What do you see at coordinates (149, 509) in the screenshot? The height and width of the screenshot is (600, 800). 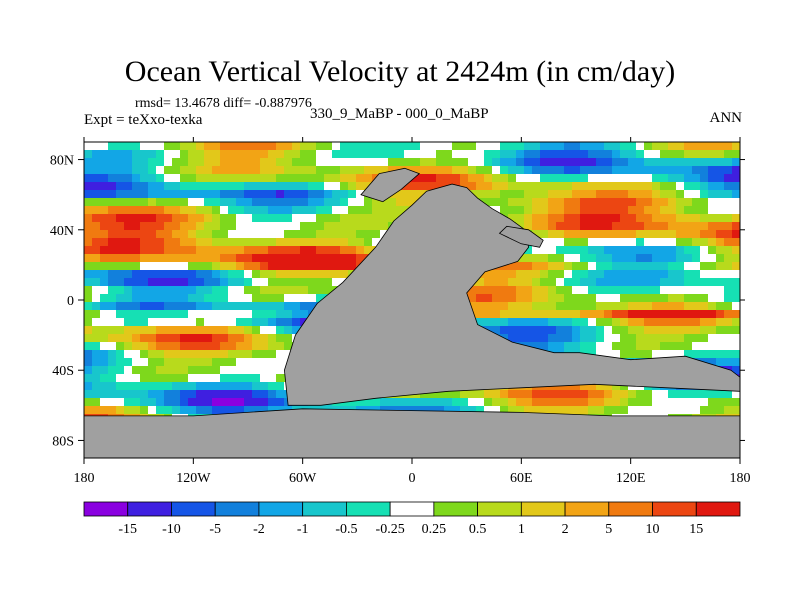 I see `colorbar-swatch` at bounding box center [149, 509].